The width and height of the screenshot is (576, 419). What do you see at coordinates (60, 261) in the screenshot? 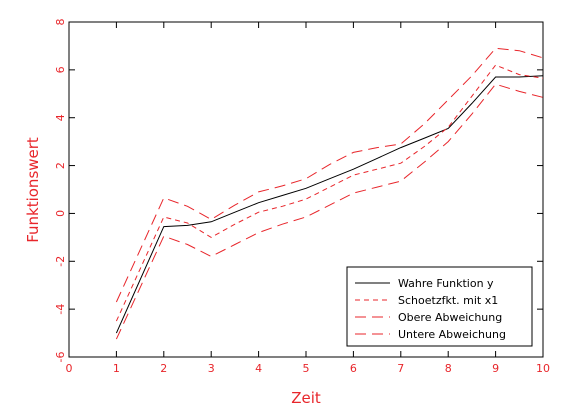
I see `y-tick-label: -2` at bounding box center [60, 261].